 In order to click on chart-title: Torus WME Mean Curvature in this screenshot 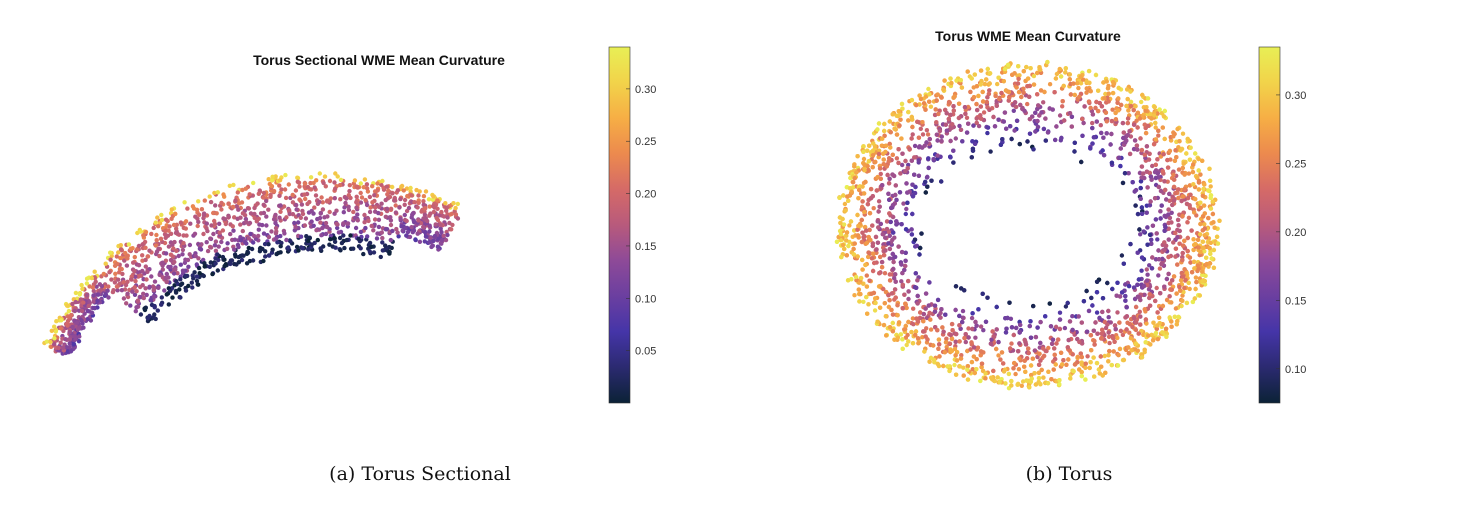, I will do `click(1028, 36)`.